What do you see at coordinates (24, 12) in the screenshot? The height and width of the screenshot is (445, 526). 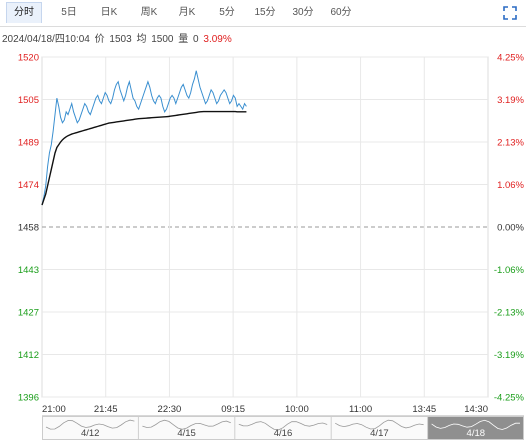 I see `tab-intraday: 分时` at bounding box center [24, 12].